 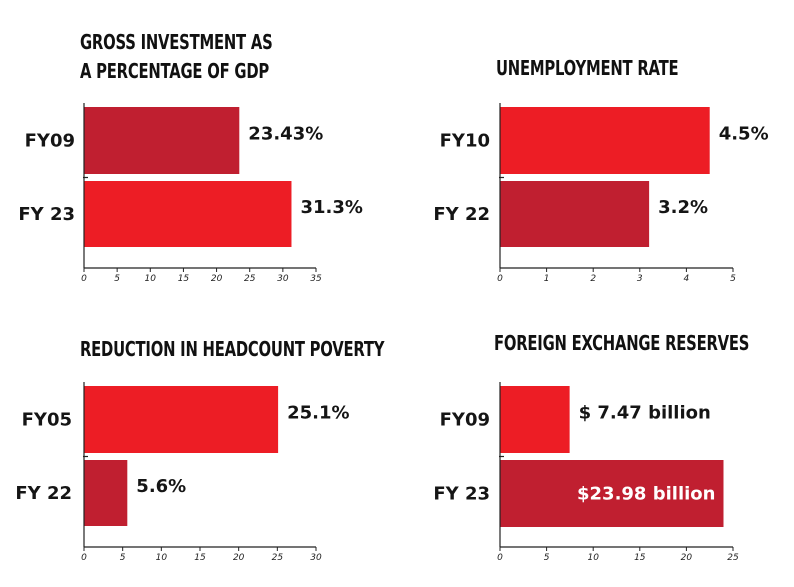 What do you see at coordinates (161, 486) in the screenshot?
I see `data-label: 5.6%` at bounding box center [161, 486].